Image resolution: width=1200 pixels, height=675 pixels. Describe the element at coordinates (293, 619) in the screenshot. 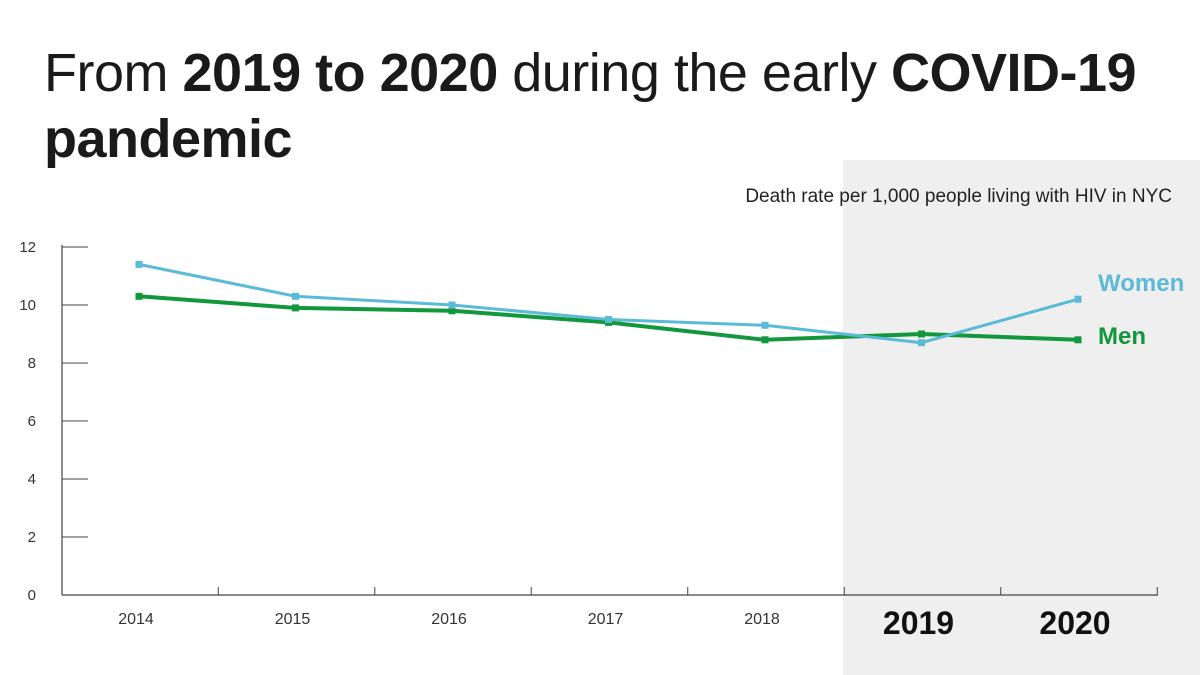

I see `x-tick-label: 2015` at that location.